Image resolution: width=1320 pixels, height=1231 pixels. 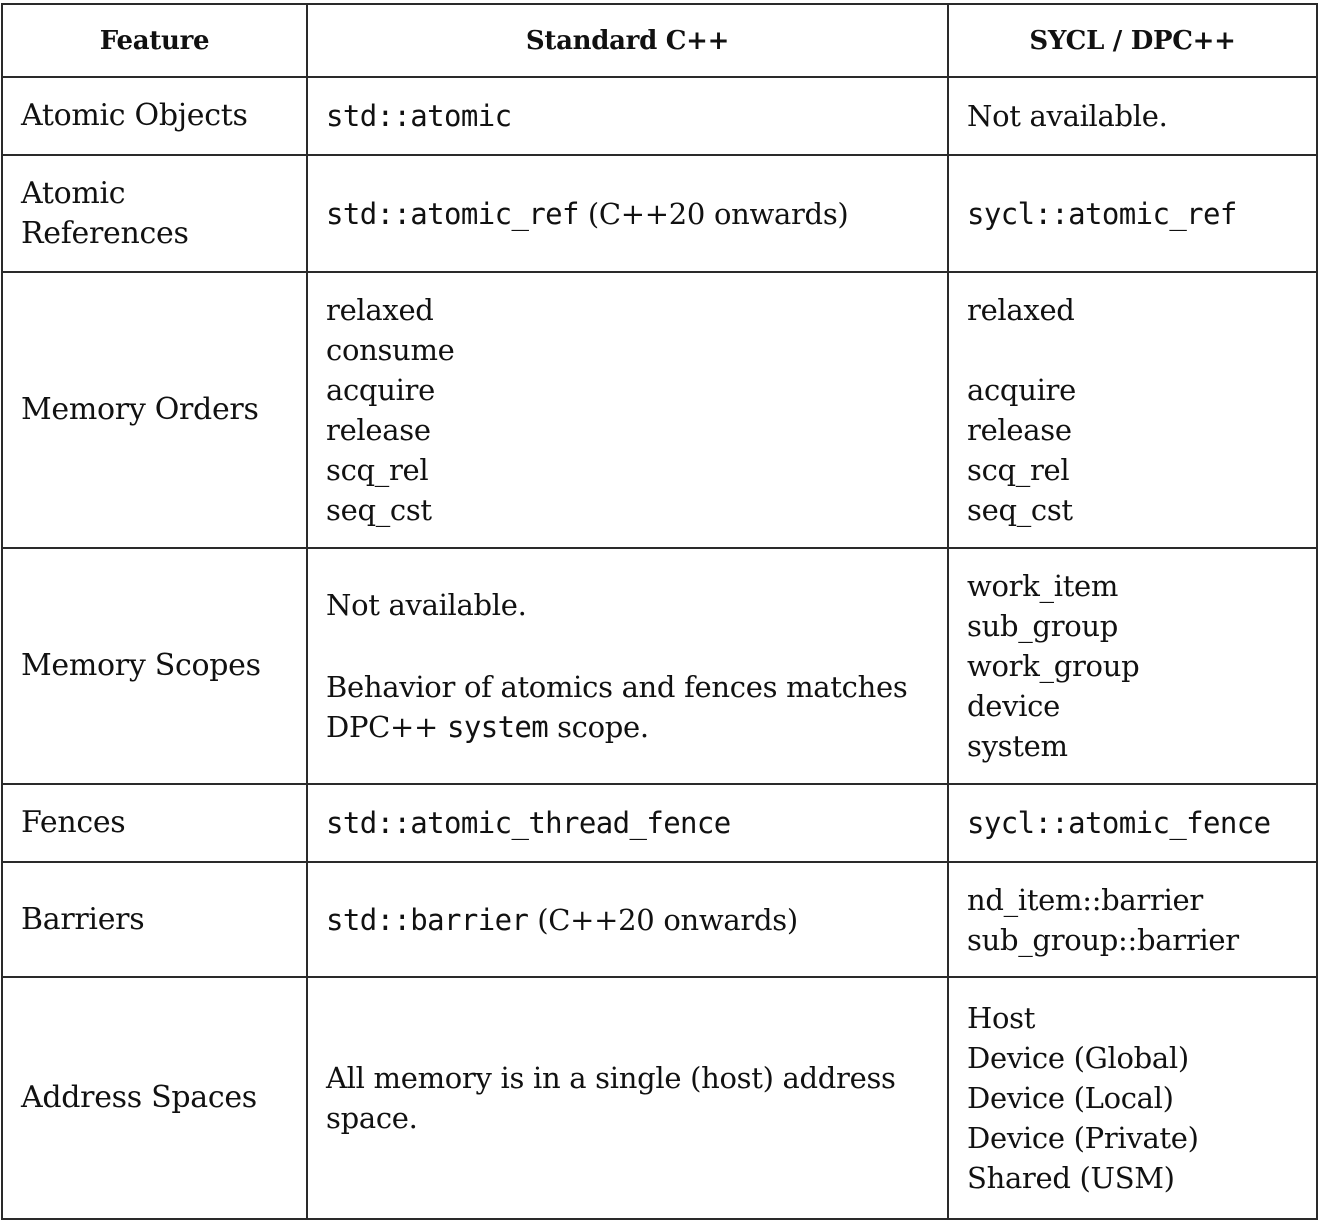 What do you see at coordinates (1102, 213) in the screenshot?
I see `code-sycl-atomic-ref: sycl::atomic_ref` at bounding box center [1102, 213].